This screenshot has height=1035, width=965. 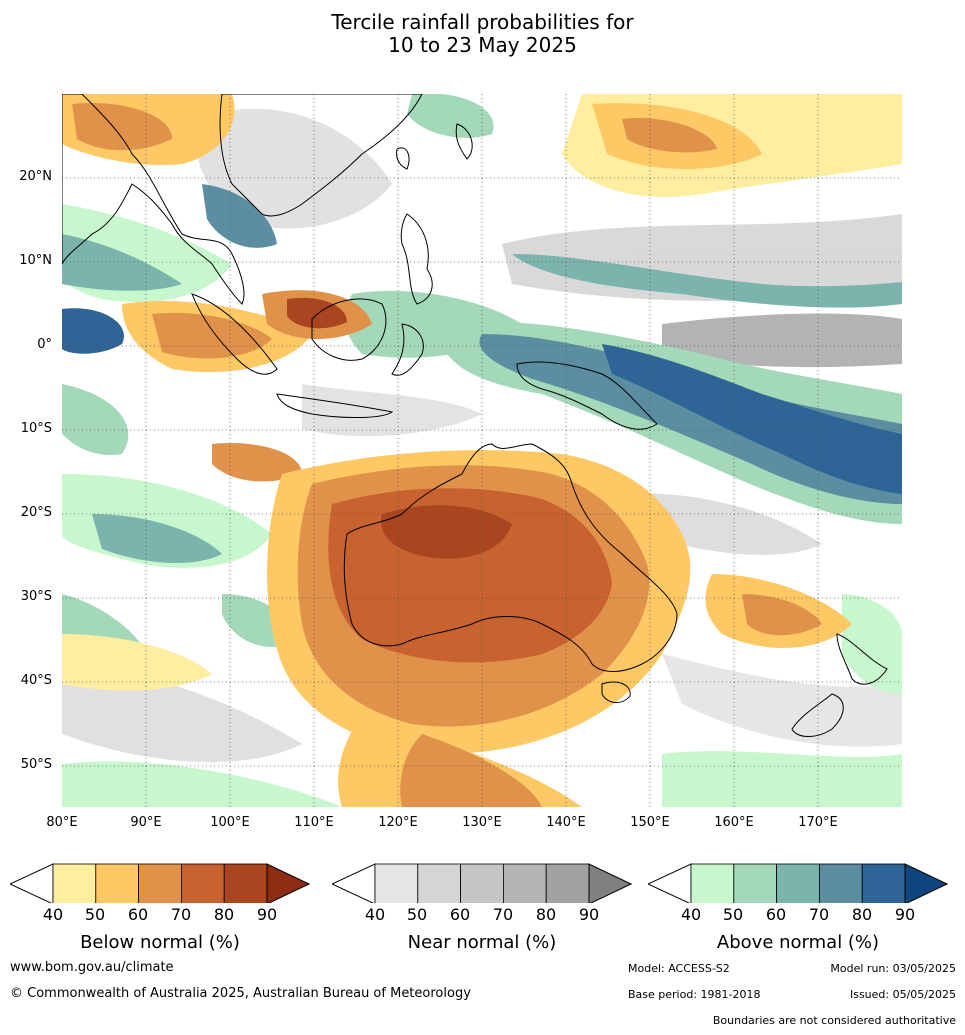 What do you see at coordinates (460, 914) in the screenshot?
I see `near-tick: 60` at bounding box center [460, 914].